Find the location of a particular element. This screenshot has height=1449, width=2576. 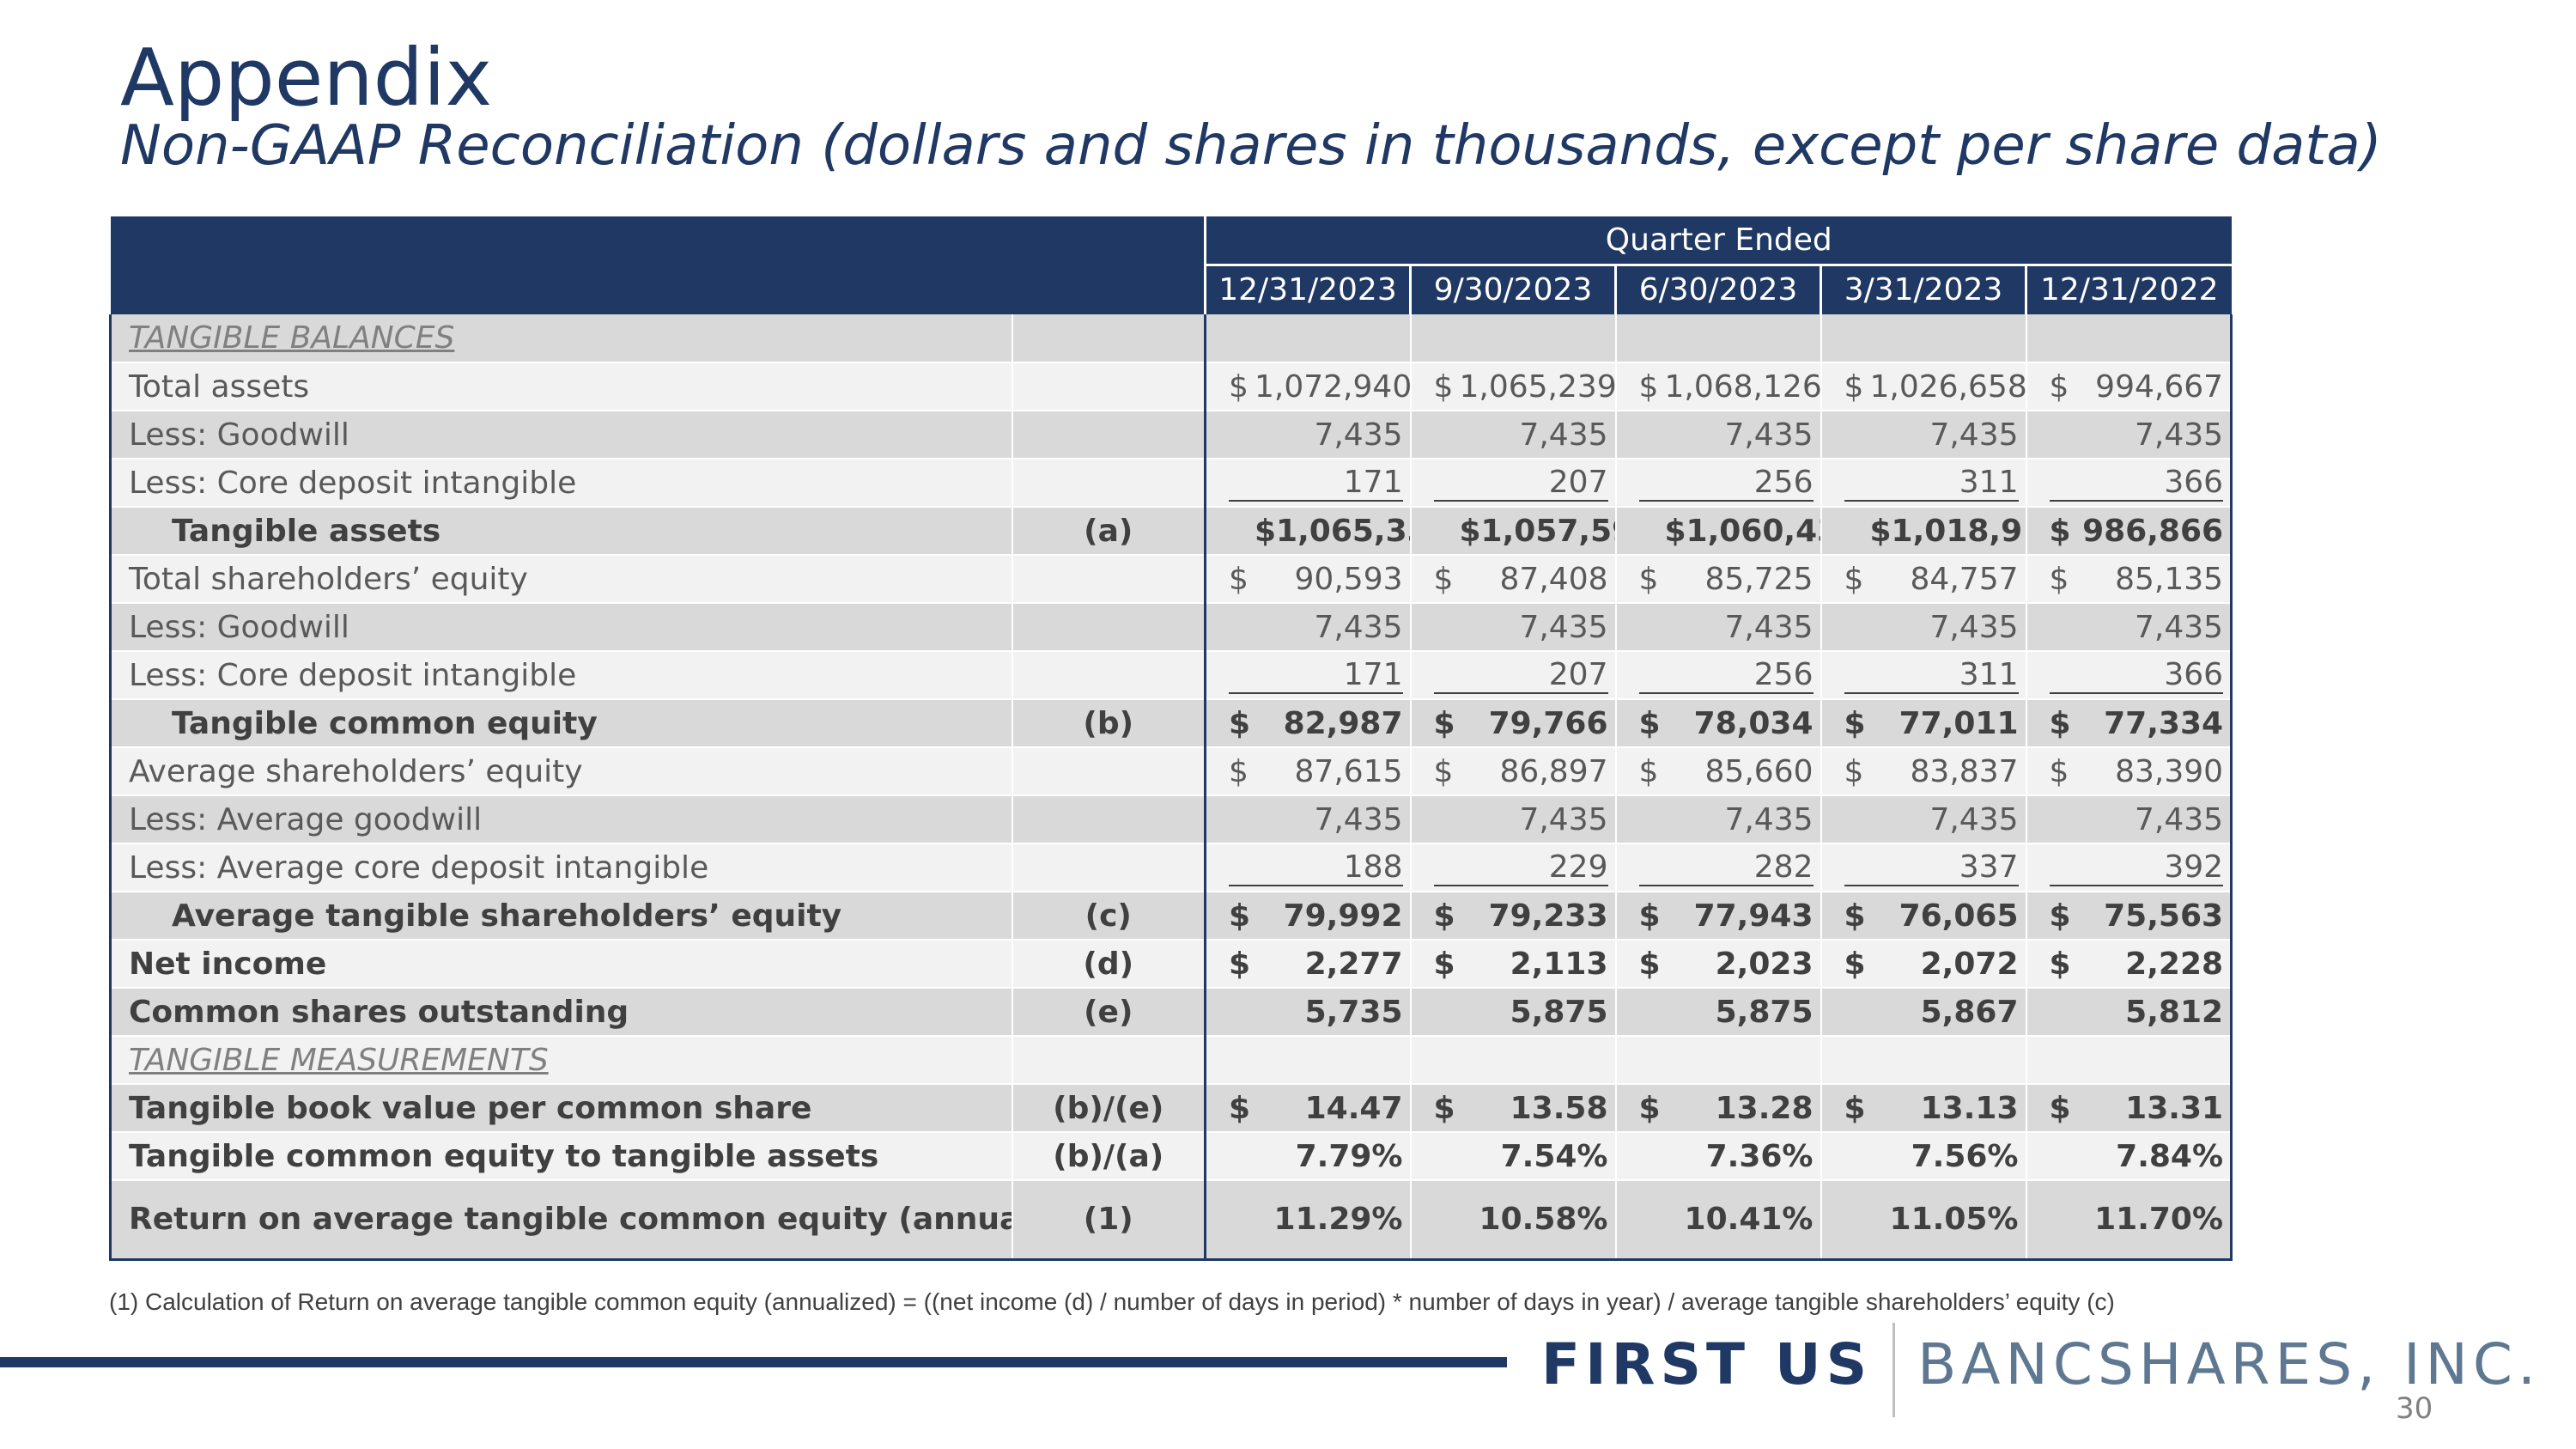

cell-value: 2,228 is located at coordinates (2174, 964).